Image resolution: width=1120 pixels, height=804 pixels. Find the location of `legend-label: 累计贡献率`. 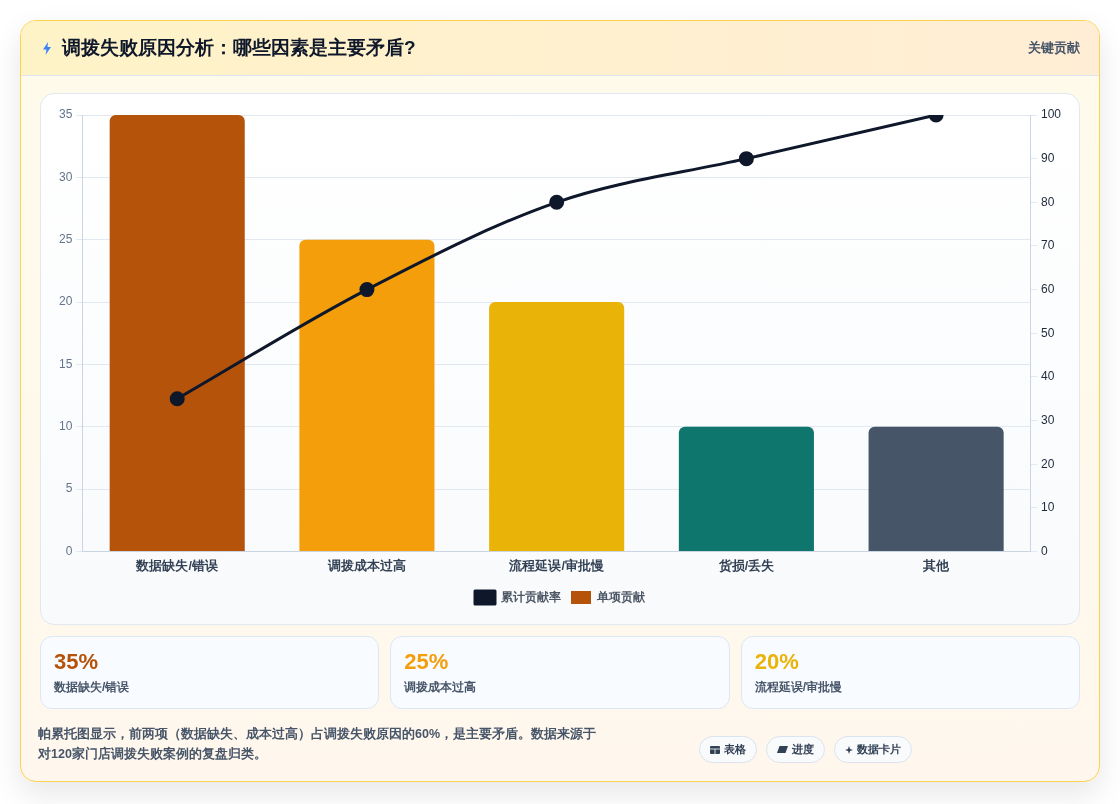

legend-label: 累计贡献率 is located at coordinates (530, 596).